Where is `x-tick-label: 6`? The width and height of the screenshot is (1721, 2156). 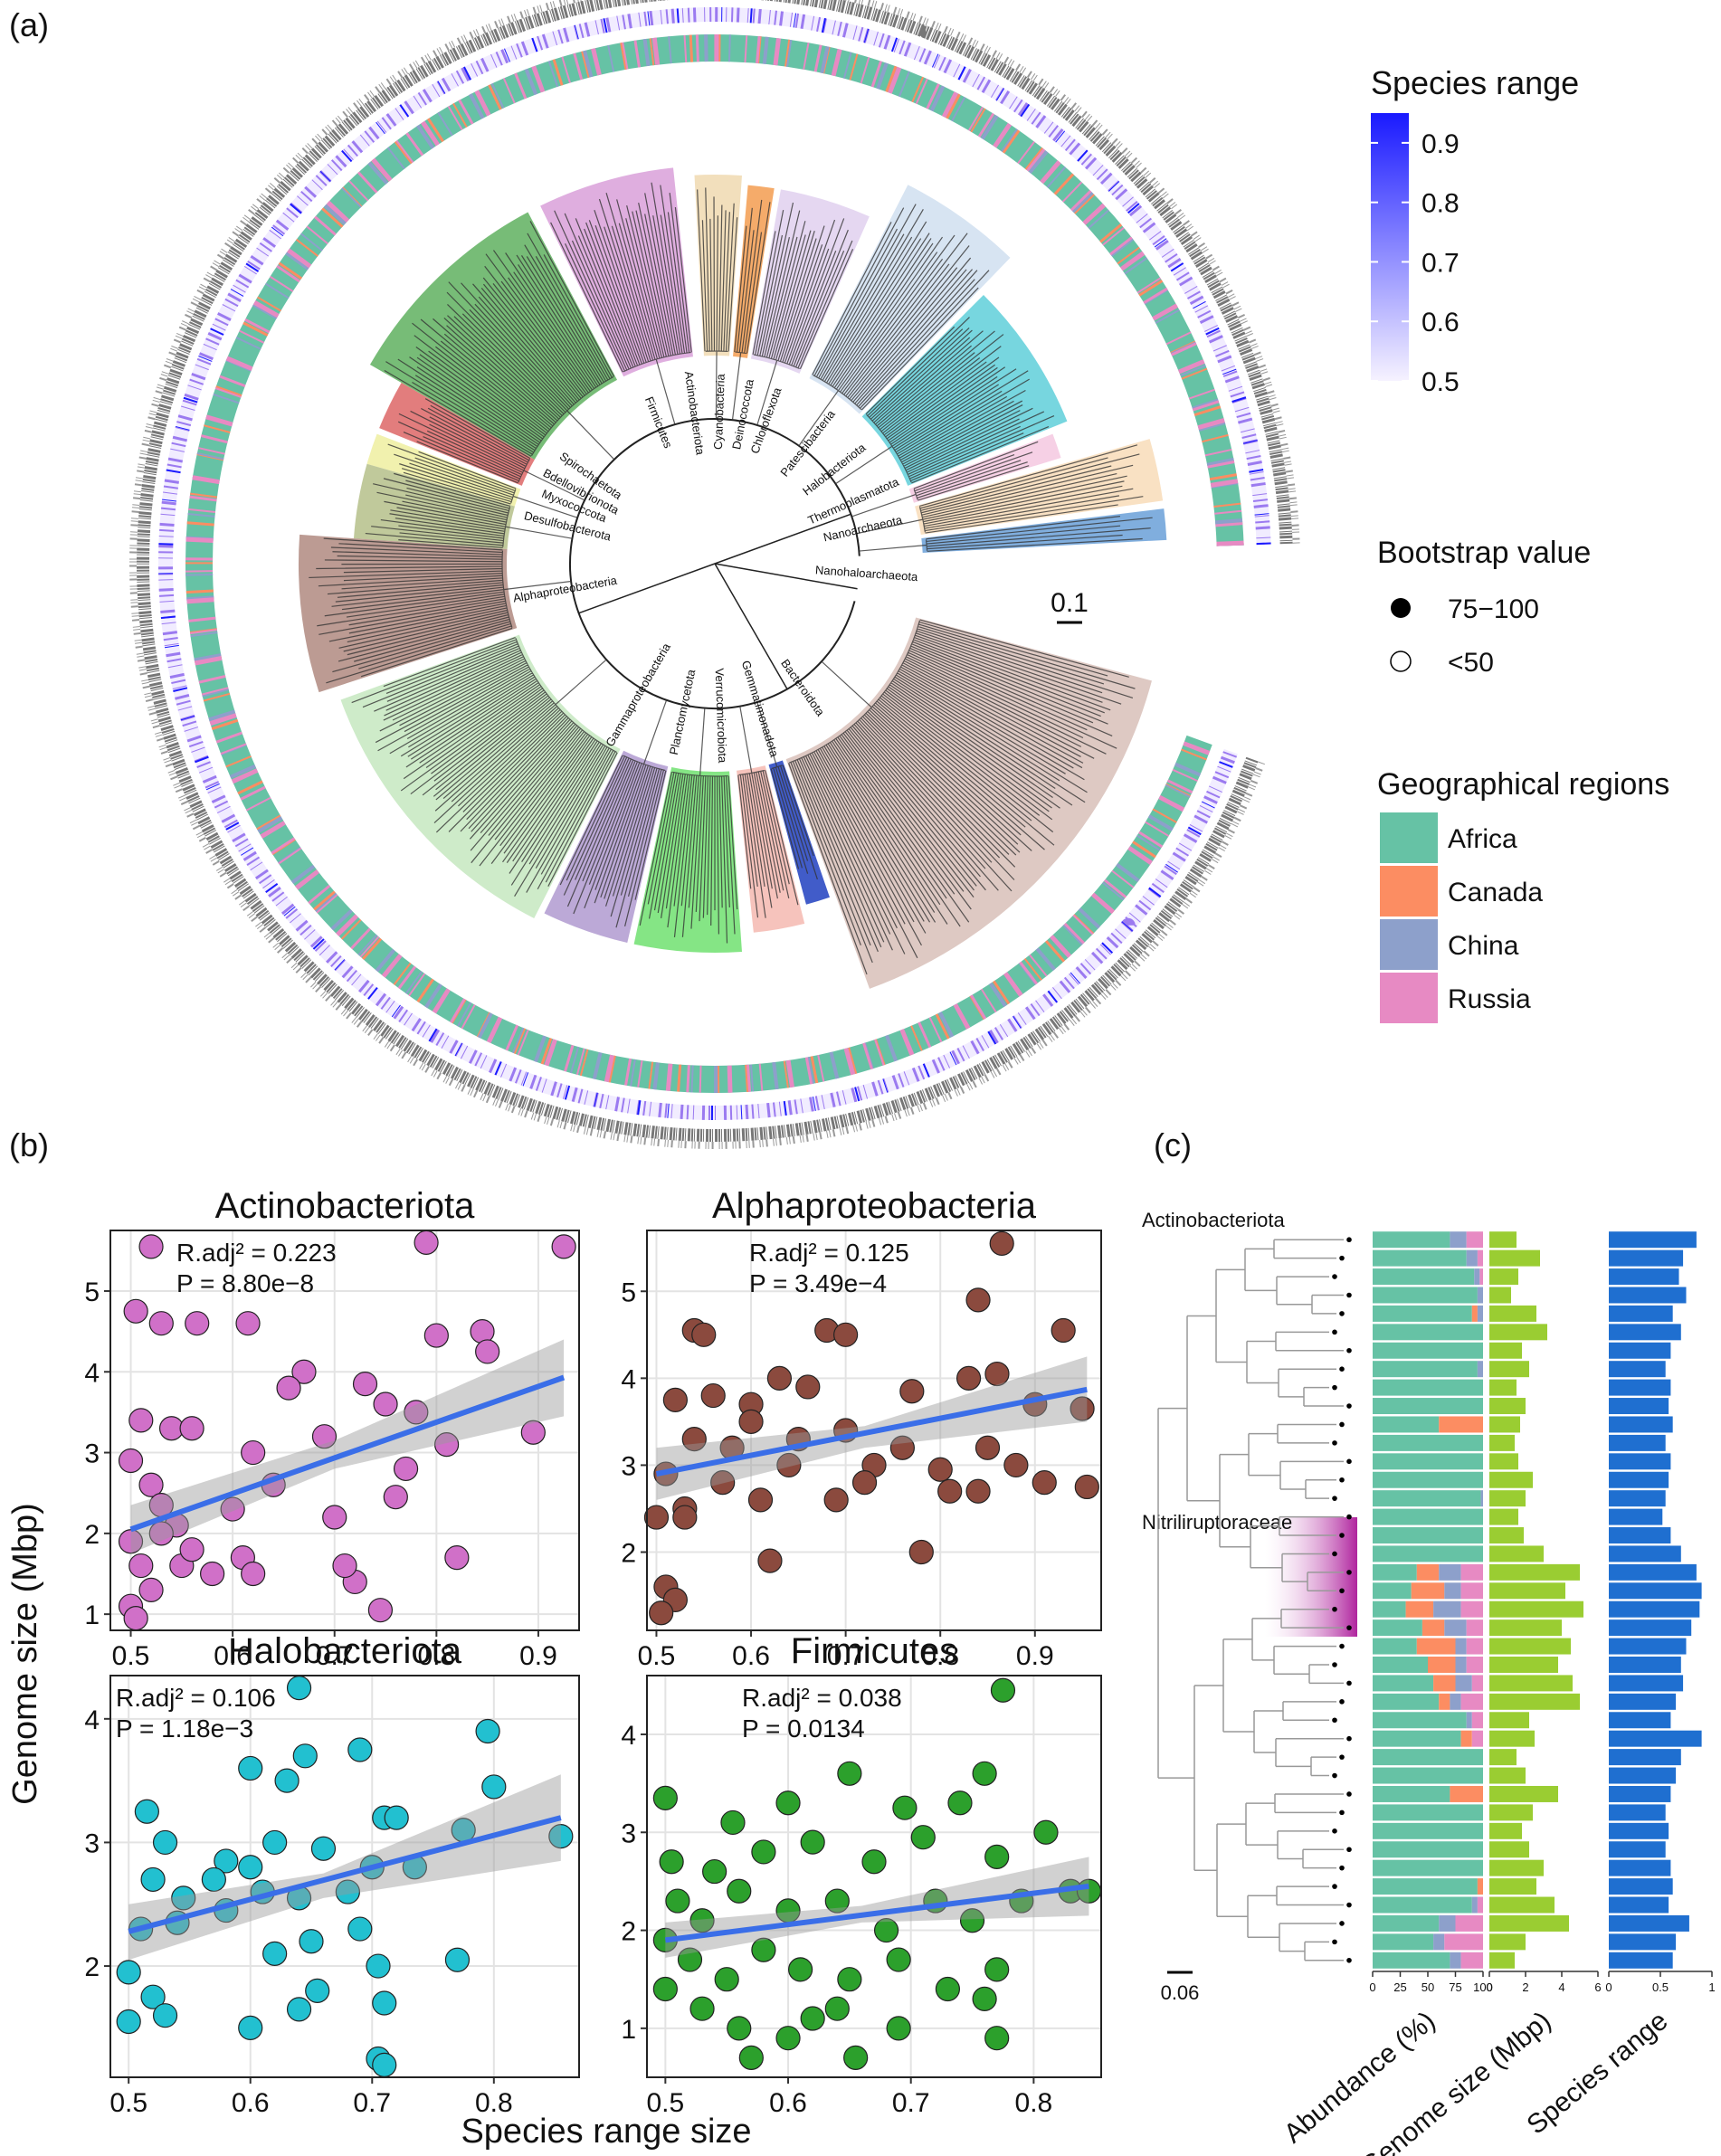 x-tick-label: 6 is located at coordinates (1598, 1987).